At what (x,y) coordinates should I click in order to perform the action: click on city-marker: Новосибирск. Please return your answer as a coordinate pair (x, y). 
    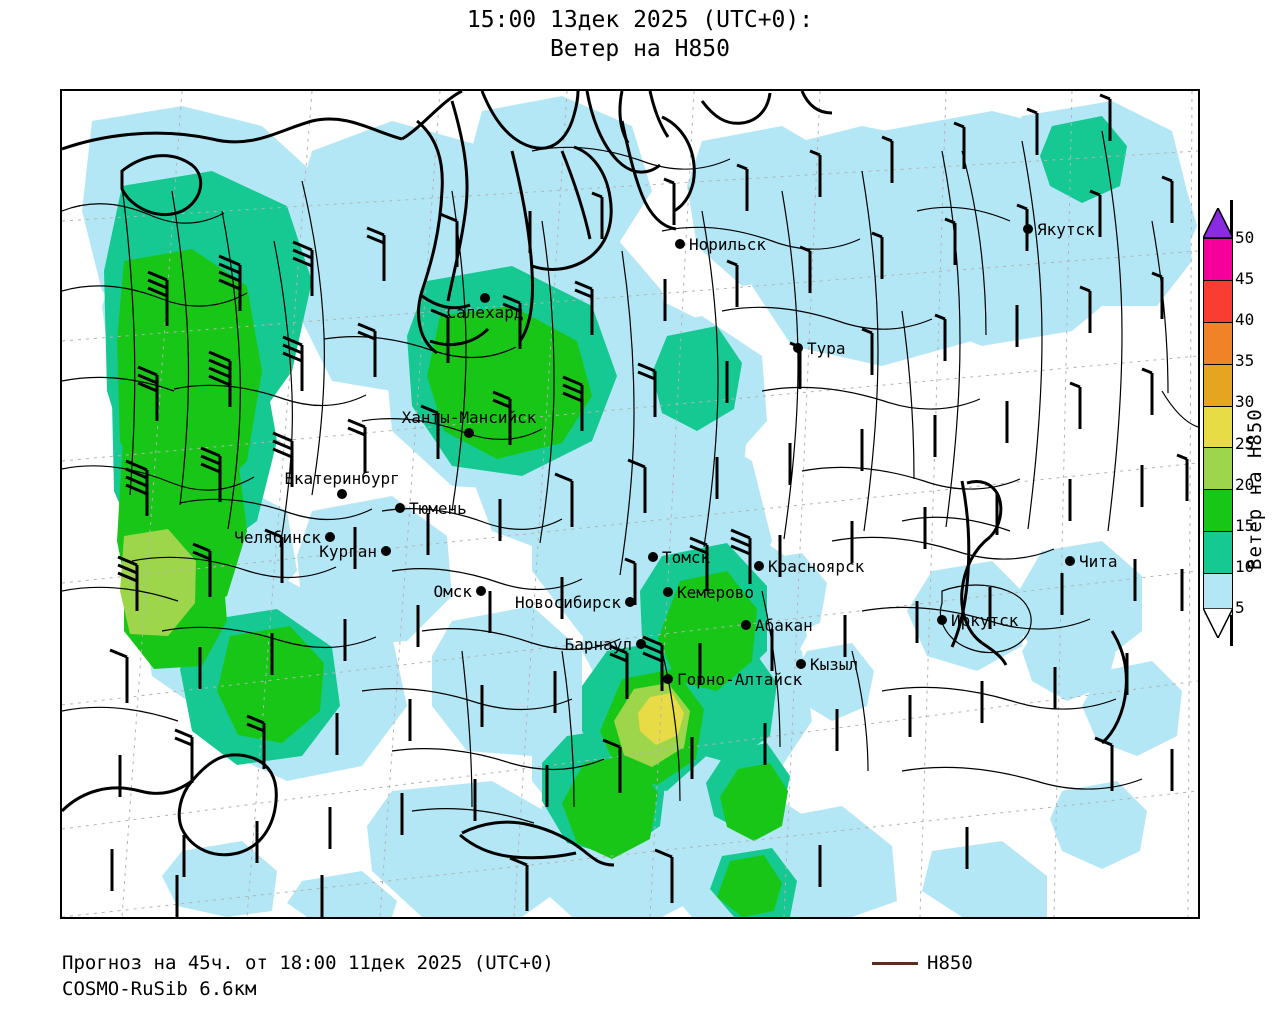
    Looking at the image, I should click on (575, 602).